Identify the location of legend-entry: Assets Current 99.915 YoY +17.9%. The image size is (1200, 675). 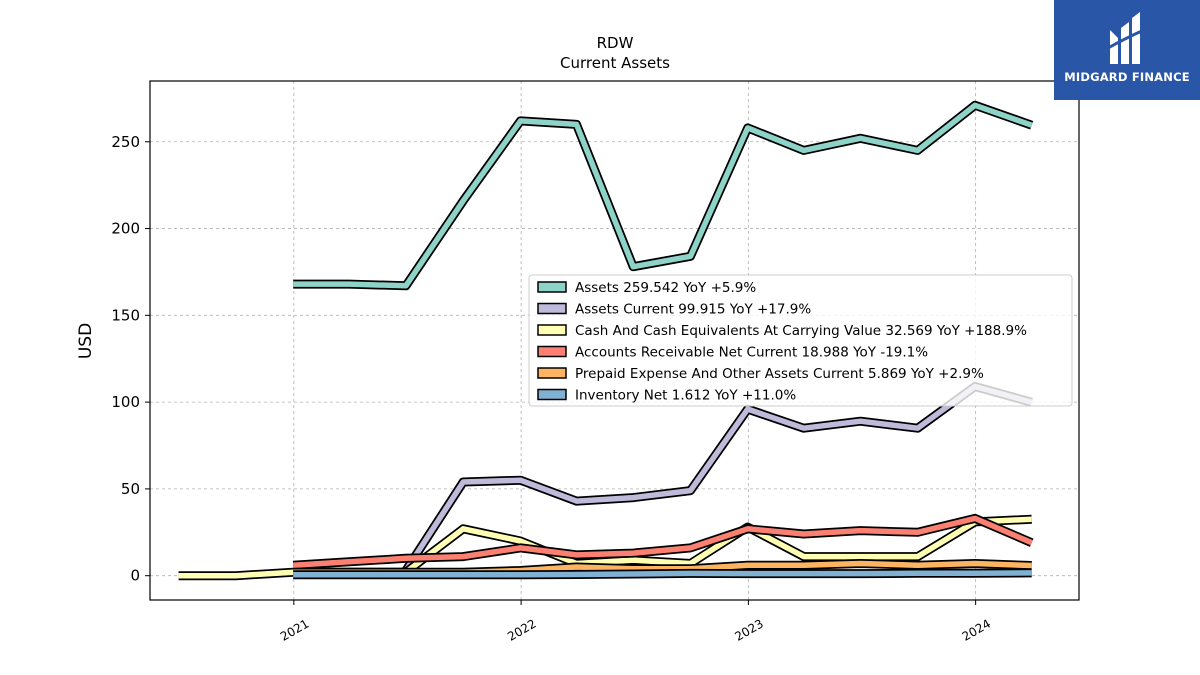
(693, 310).